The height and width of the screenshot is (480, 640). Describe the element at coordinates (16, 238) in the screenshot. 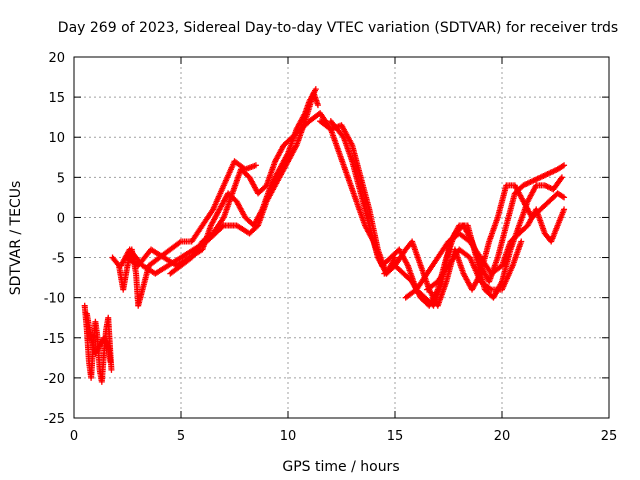

I see `y-axis-title: SDTVAR / TECUs` at that location.